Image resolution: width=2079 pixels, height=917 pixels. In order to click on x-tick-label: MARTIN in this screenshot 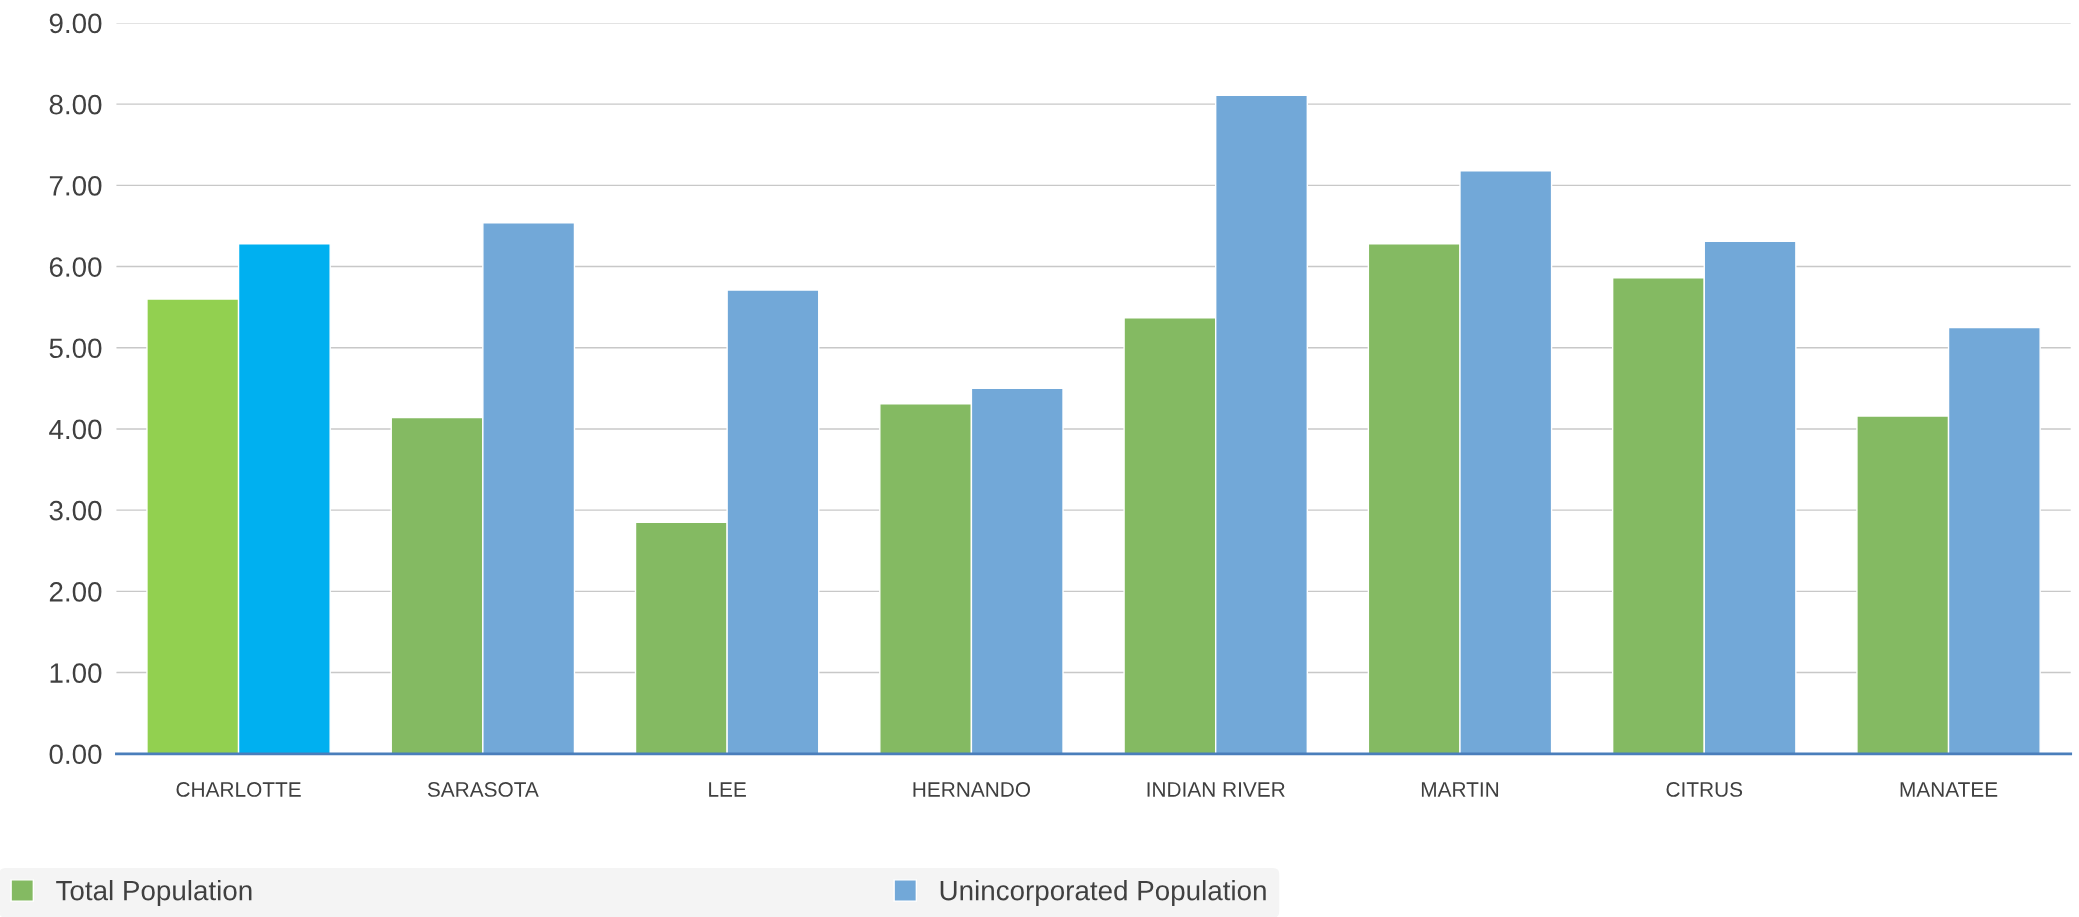, I will do `click(1460, 789)`.